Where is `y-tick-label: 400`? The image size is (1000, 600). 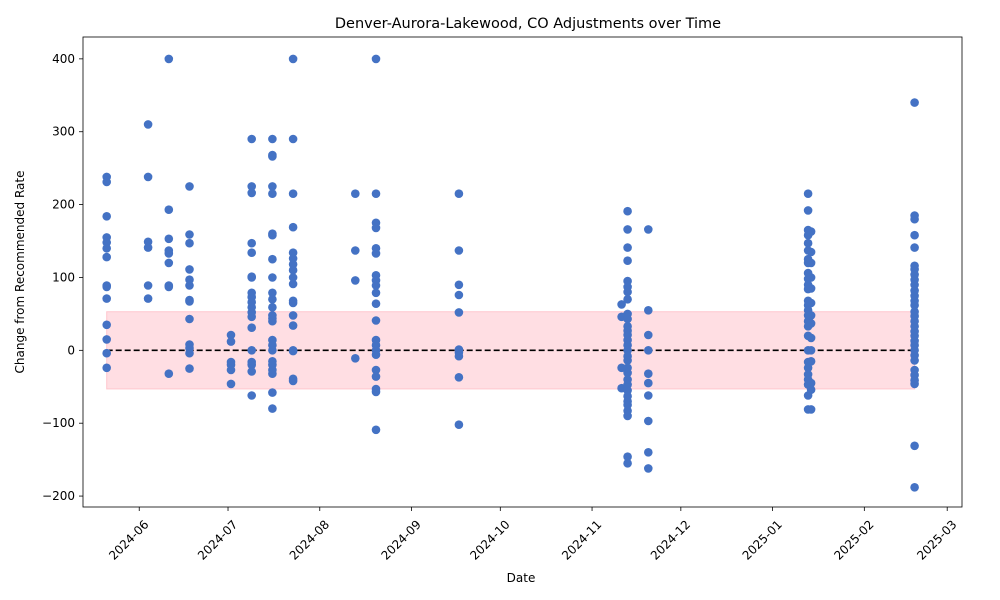
y-tick-label: 400 is located at coordinates (63, 59).